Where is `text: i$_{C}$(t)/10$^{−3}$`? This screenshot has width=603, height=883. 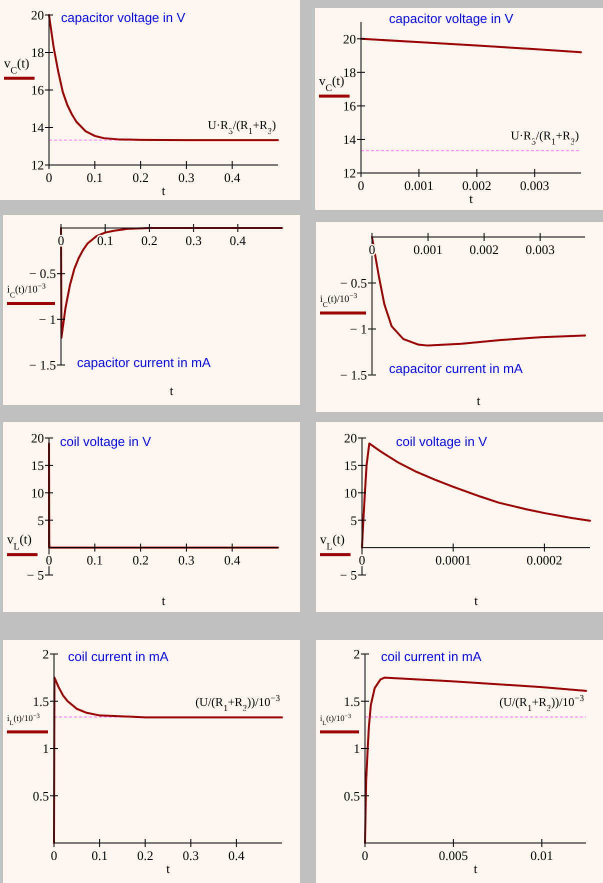 text: i$_{C}$(t)/10$^{−3}$ is located at coordinates (339, 299).